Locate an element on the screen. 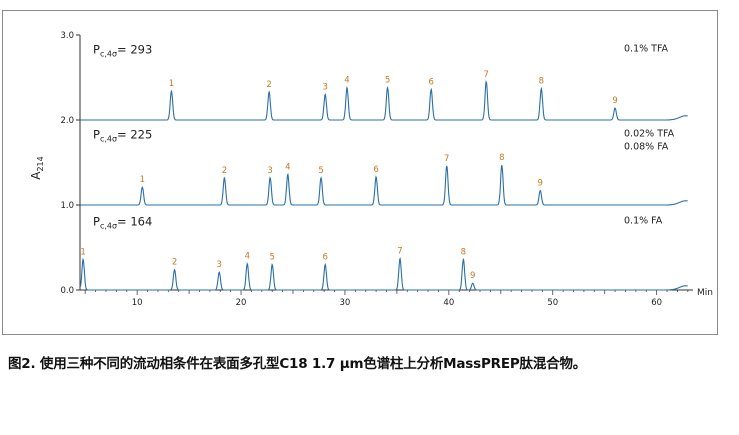  y-tick-label: 1.0 is located at coordinates (67, 206).